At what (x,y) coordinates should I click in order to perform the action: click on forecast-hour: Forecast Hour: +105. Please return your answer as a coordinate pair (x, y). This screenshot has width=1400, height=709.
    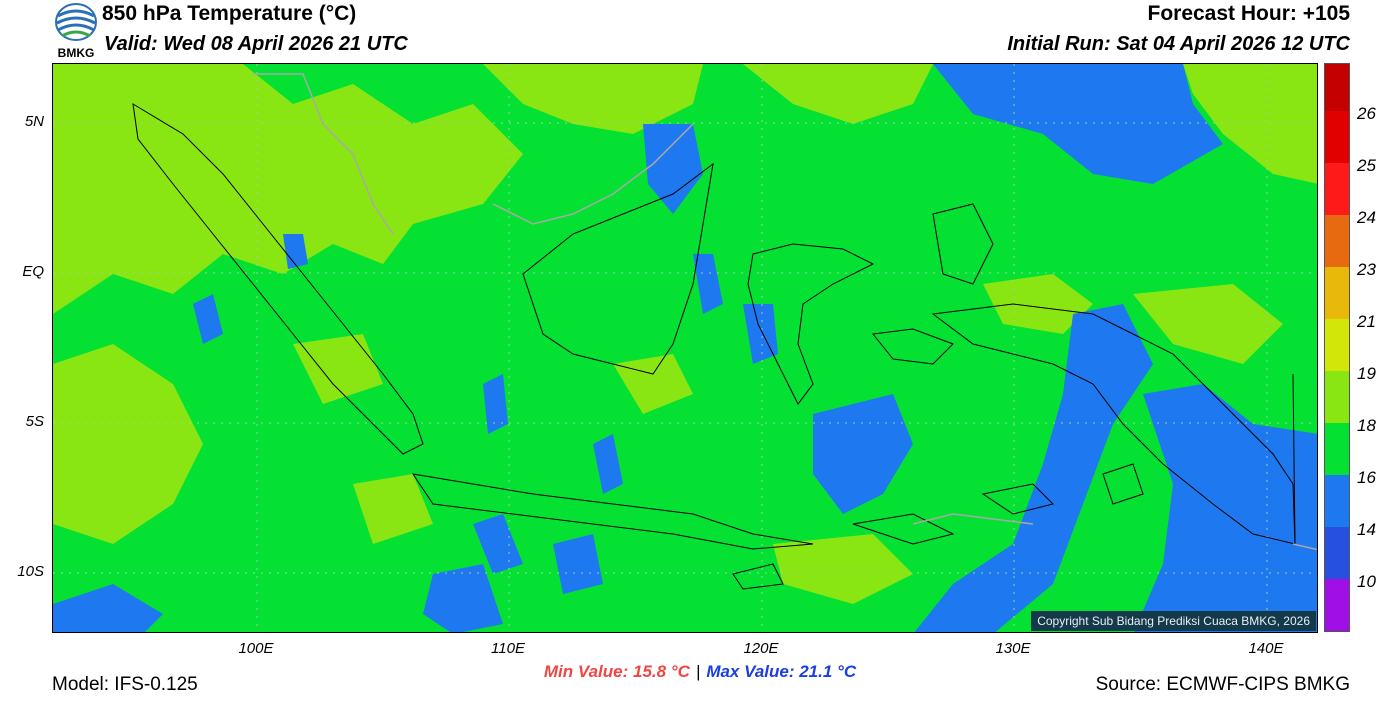
    Looking at the image, I should click on (1249, 13).